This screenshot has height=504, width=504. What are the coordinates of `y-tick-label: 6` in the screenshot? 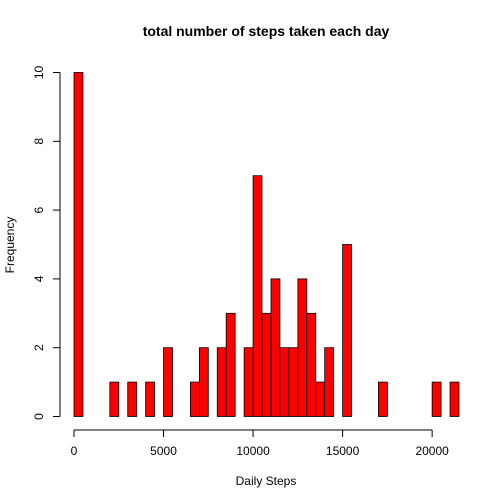 It's located at (39, 209).